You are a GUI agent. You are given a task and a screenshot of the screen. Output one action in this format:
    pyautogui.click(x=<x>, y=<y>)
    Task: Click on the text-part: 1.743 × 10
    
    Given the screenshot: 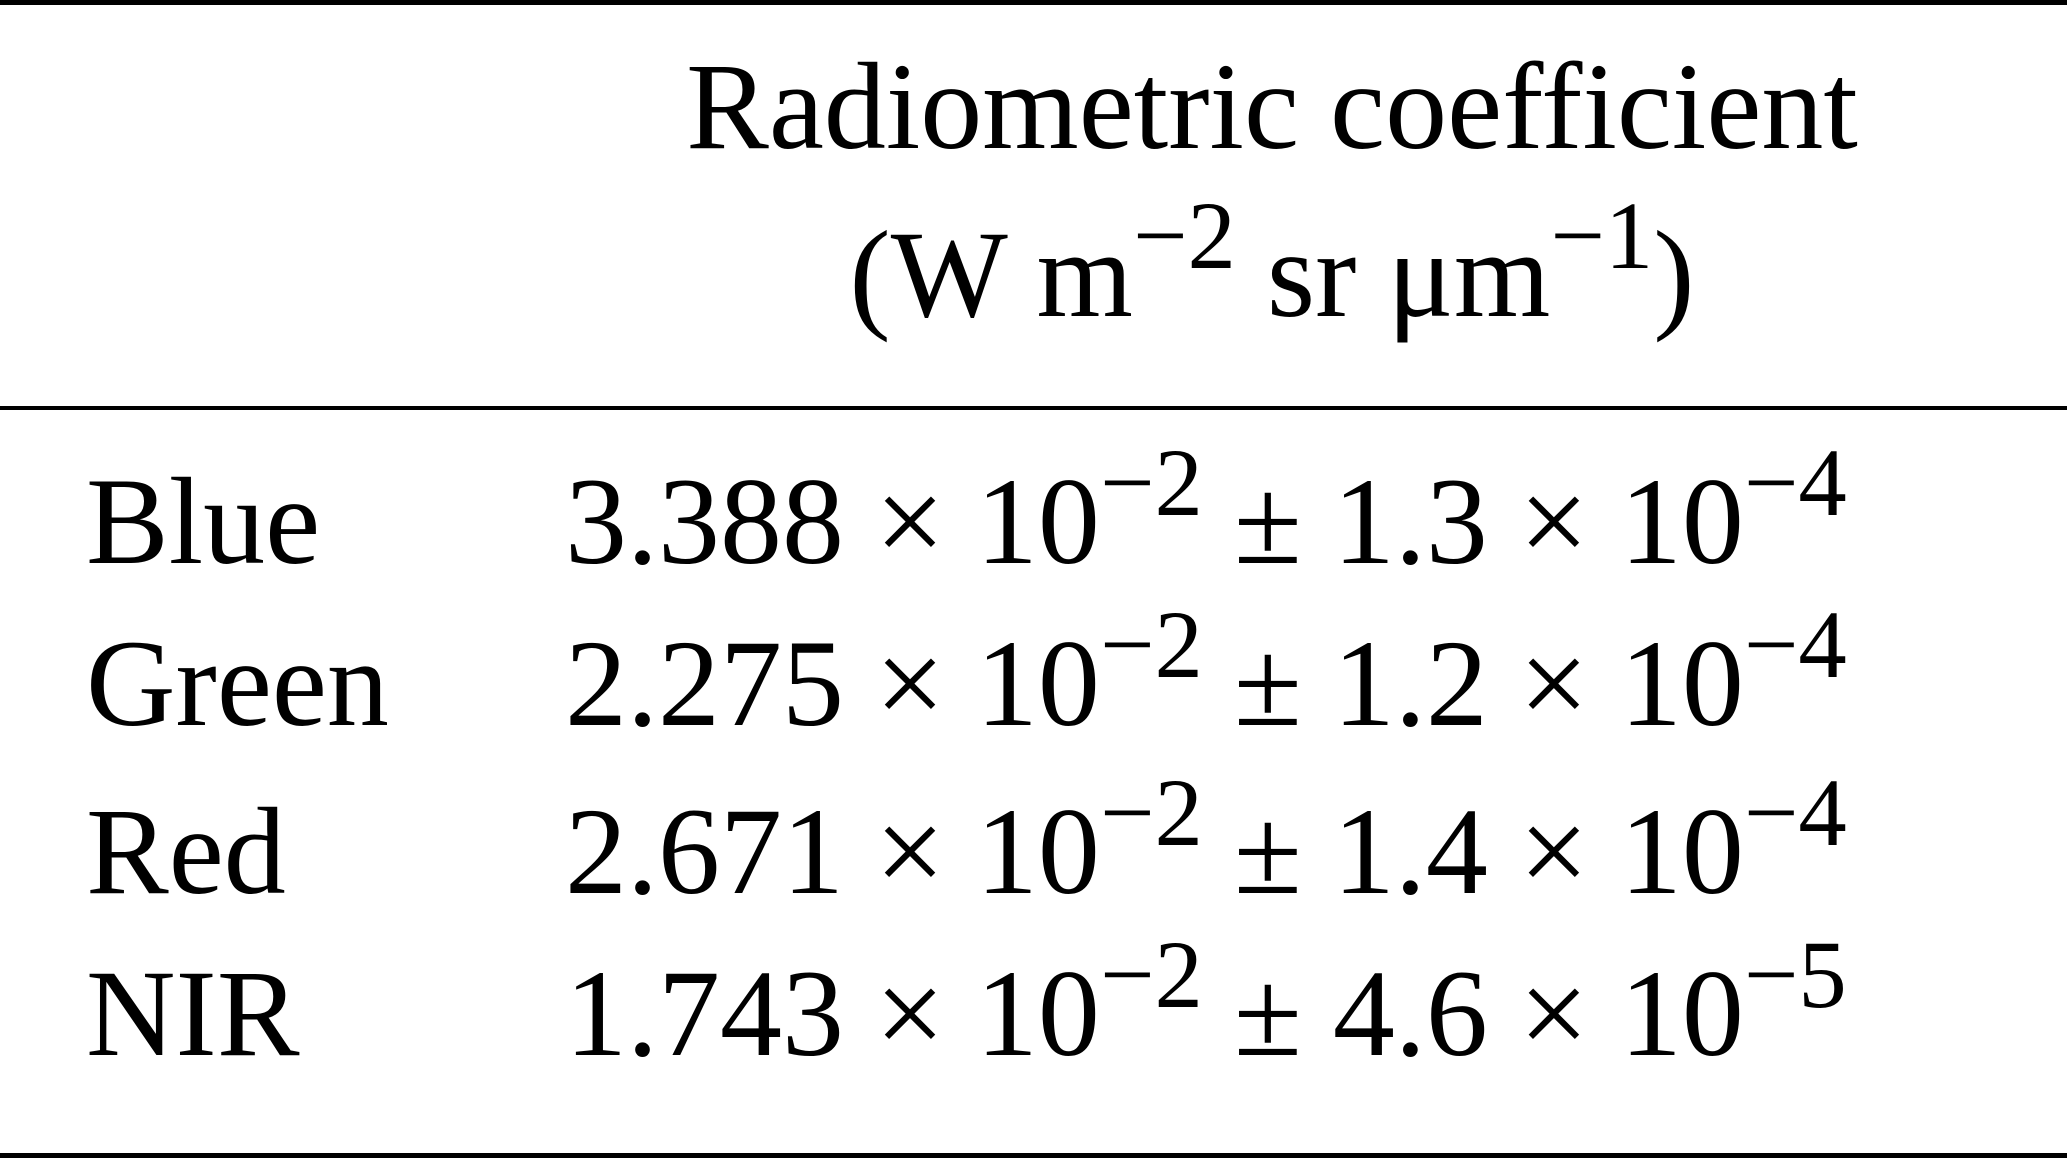 What is the action you would take?
    pyautogui.click(x=832, y=1013)
    